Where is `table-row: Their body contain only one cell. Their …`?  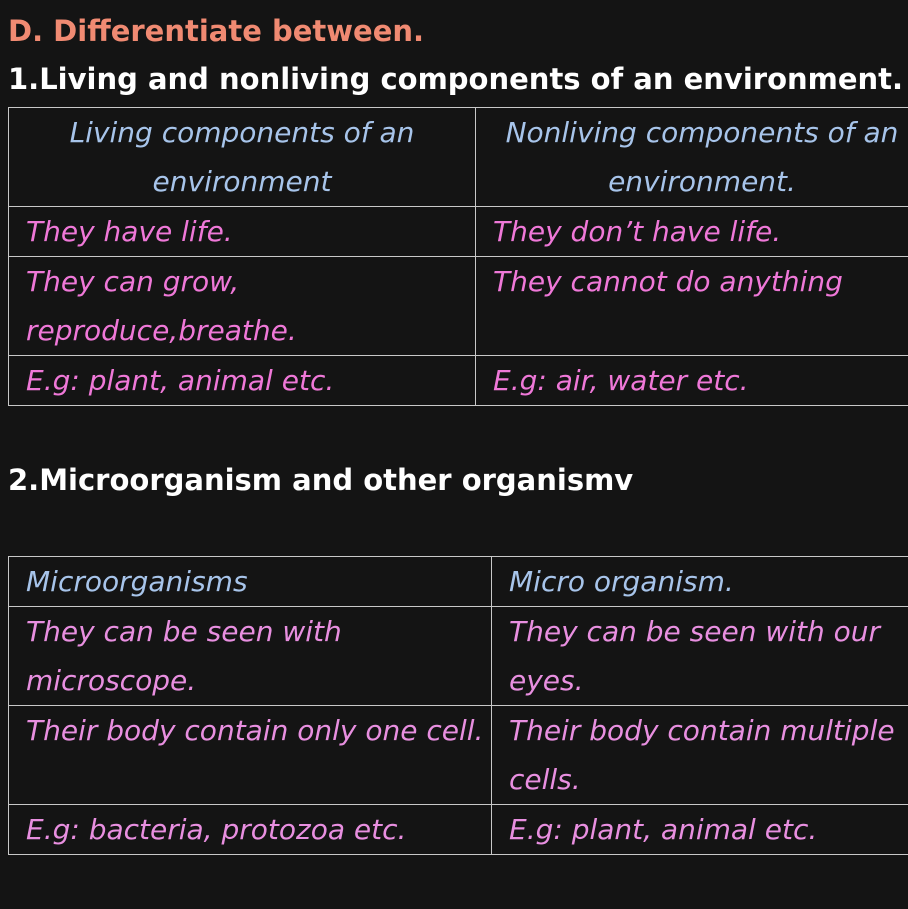 table-row: Their body contain only one cell. Their … is located at coordinates (458, 755).